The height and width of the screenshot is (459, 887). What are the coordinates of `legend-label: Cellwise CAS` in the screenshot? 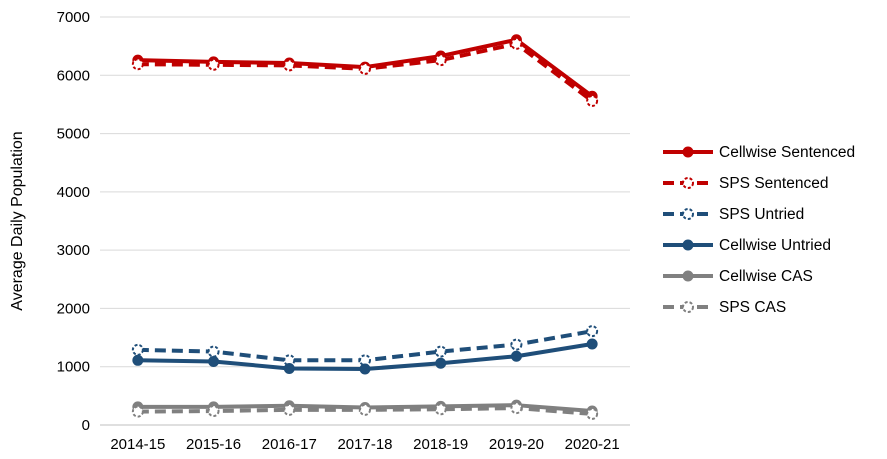 It's located at (766, 276).